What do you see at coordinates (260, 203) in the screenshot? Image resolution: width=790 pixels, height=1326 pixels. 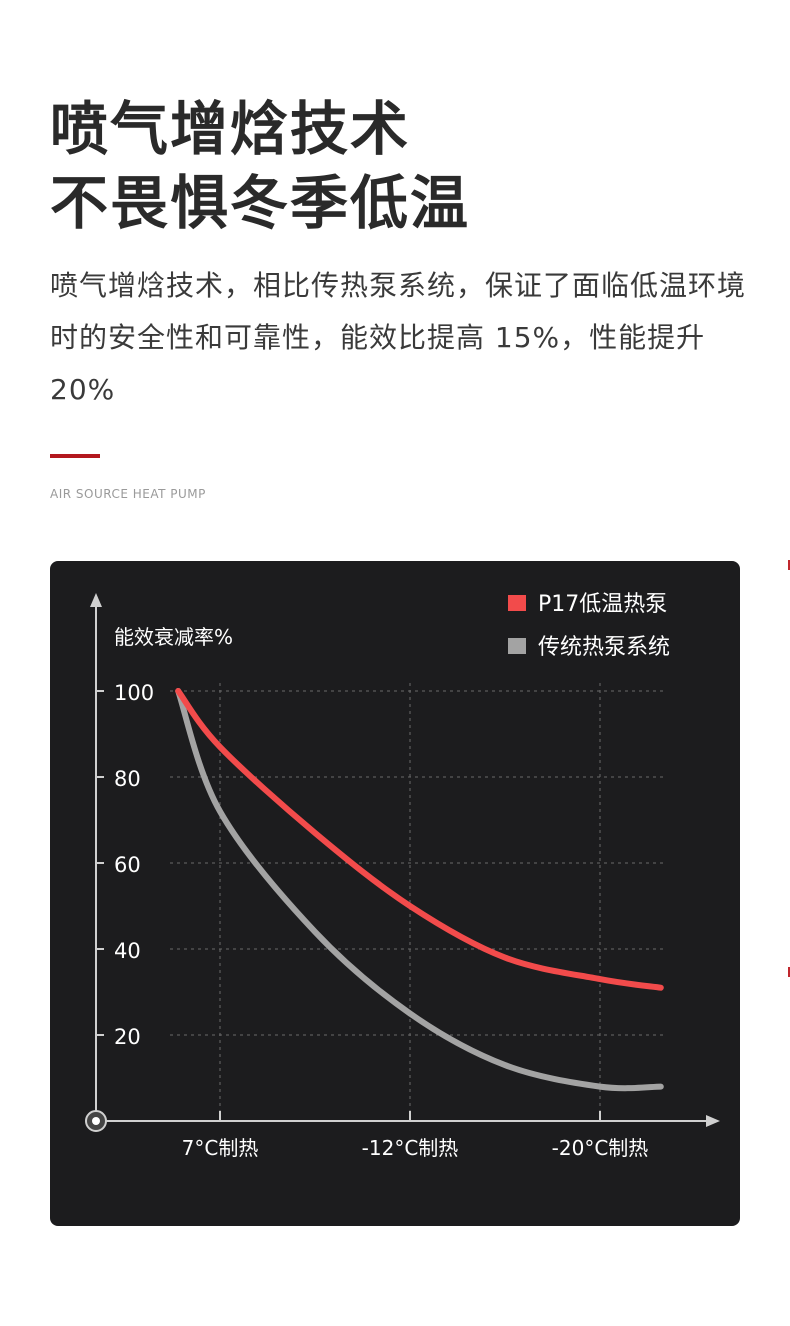 I see `headline-line-2: 不畏惧冬季低温` at bounding box center [260, 203].